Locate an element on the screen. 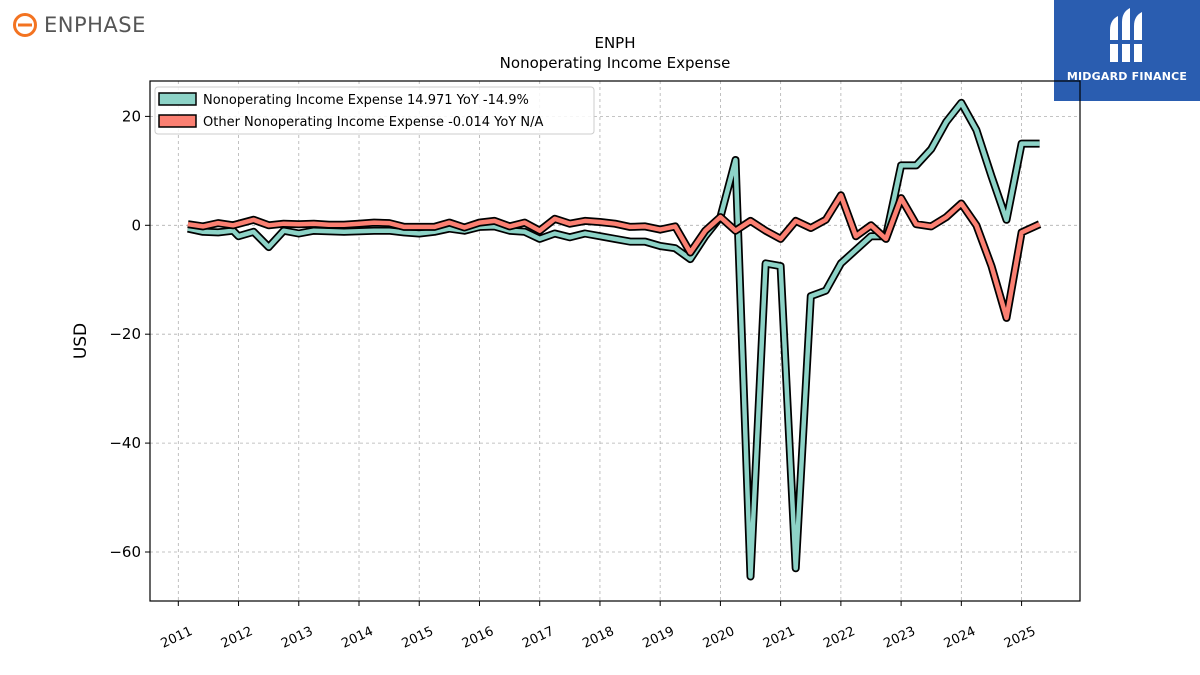  x-tick-label: 2015 is located at coordinates (418, 638).